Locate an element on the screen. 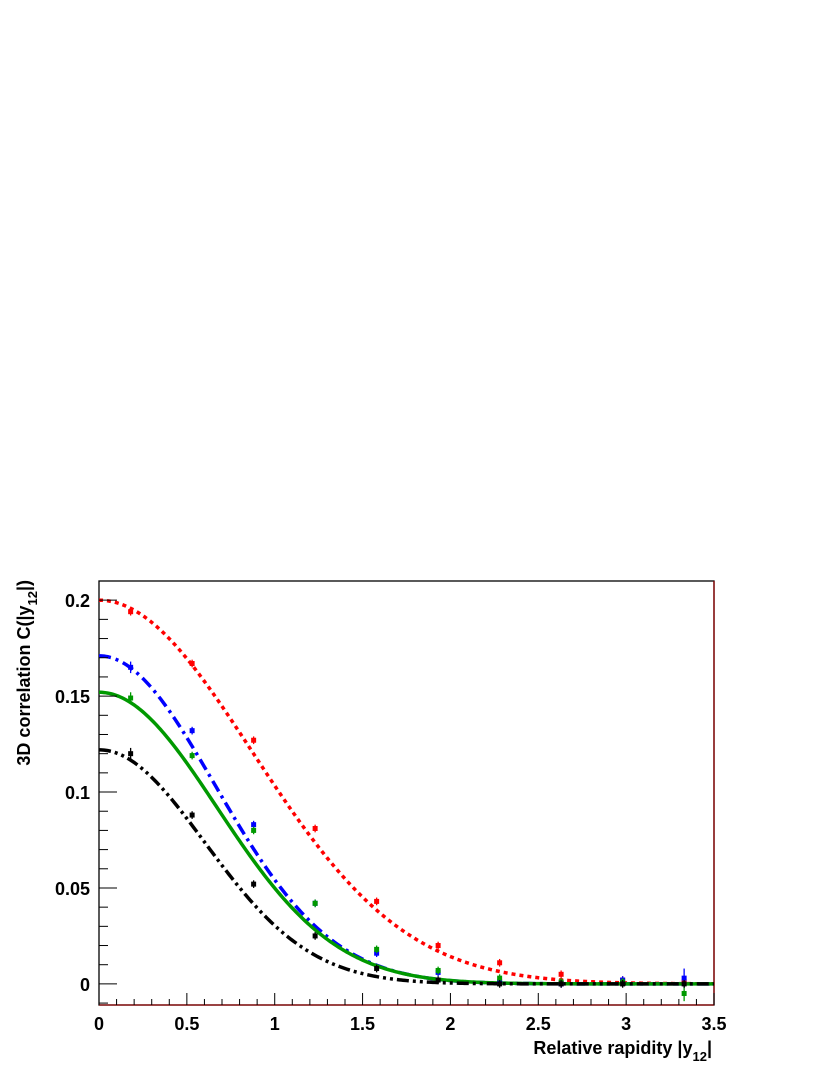  y-tick-label: 0.2 is located at coordinates (77, 601).